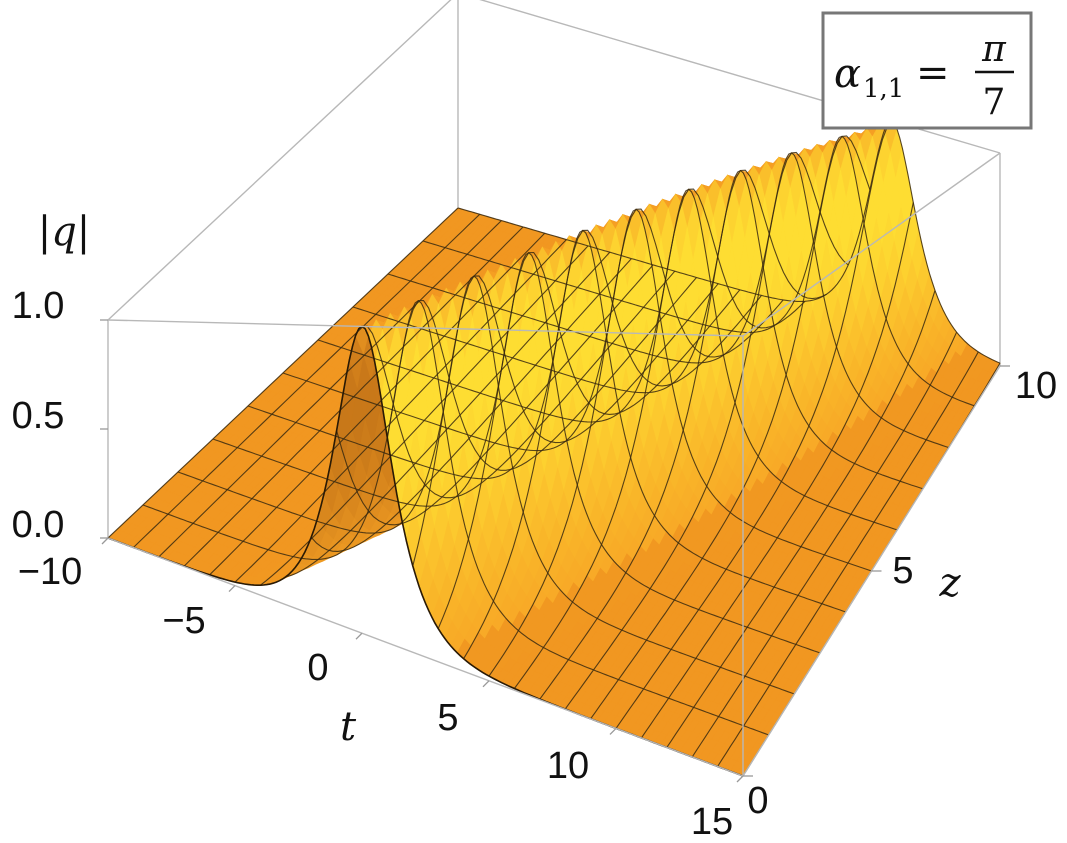  I want to click on t-tick-label-0: 0, so click(317, 668).